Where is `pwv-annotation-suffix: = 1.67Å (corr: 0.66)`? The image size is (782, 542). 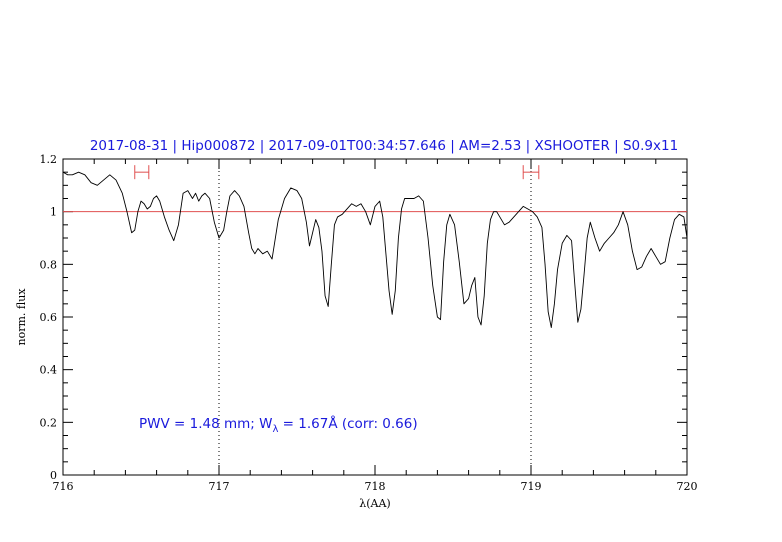 pwv-annotation-suffix: = 1.67Å (corr: 0.66) is located at coordinates (347, 423).